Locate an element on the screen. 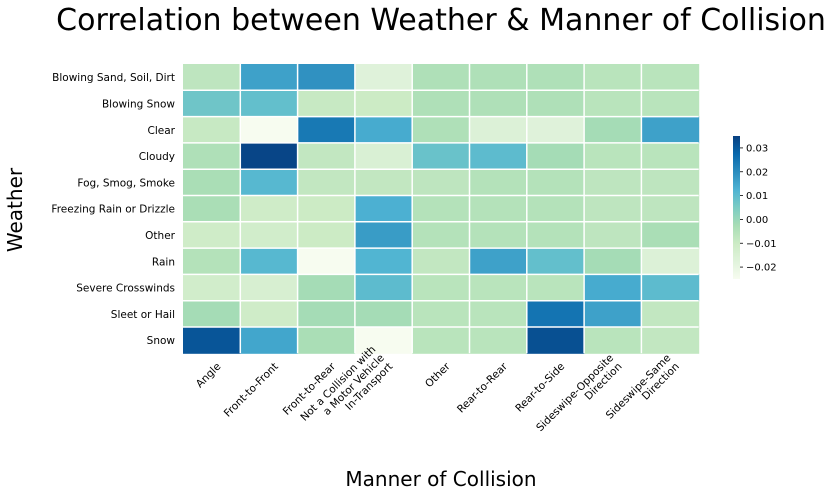  colorbar-tick-label: −0.02 is located at coordinates (761, 268).